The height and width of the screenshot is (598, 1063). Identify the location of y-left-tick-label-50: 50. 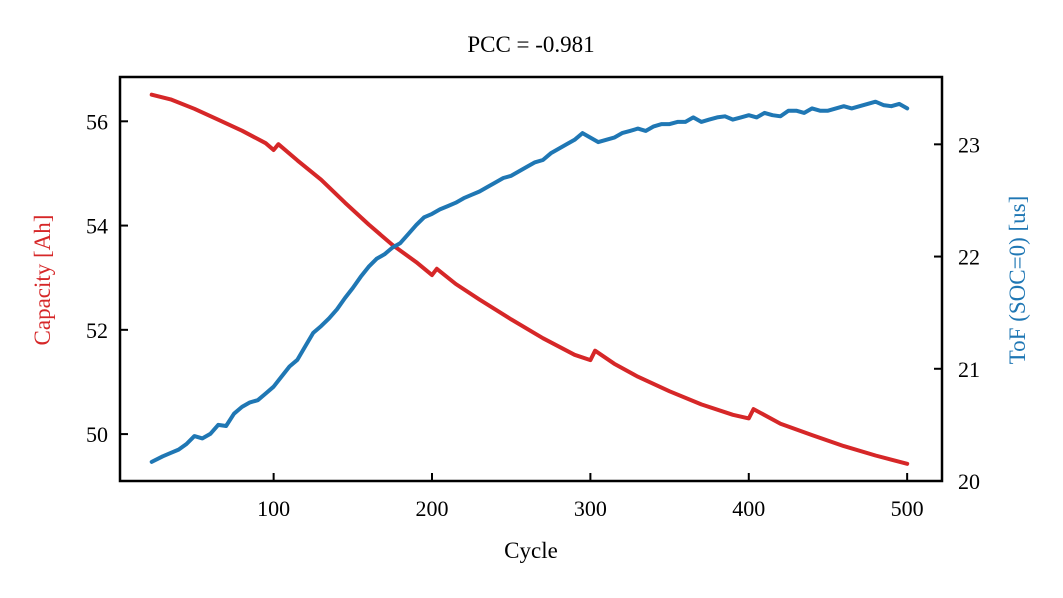
(97, 434).